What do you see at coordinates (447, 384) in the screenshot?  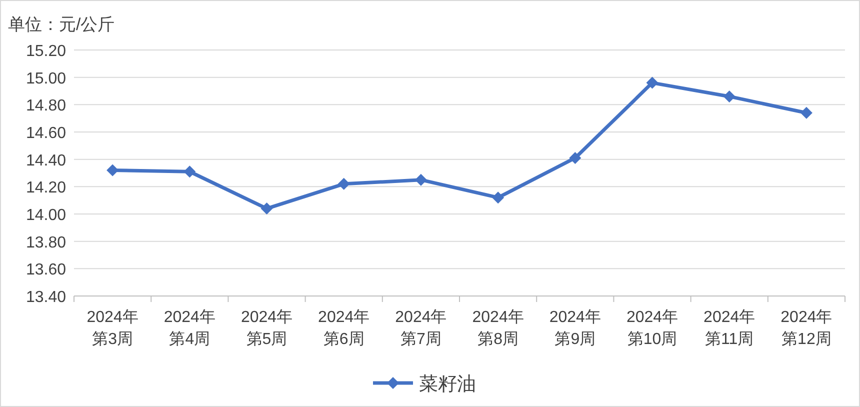 I see `legend-label: 菜籽油` at bounding box center [447, 384].